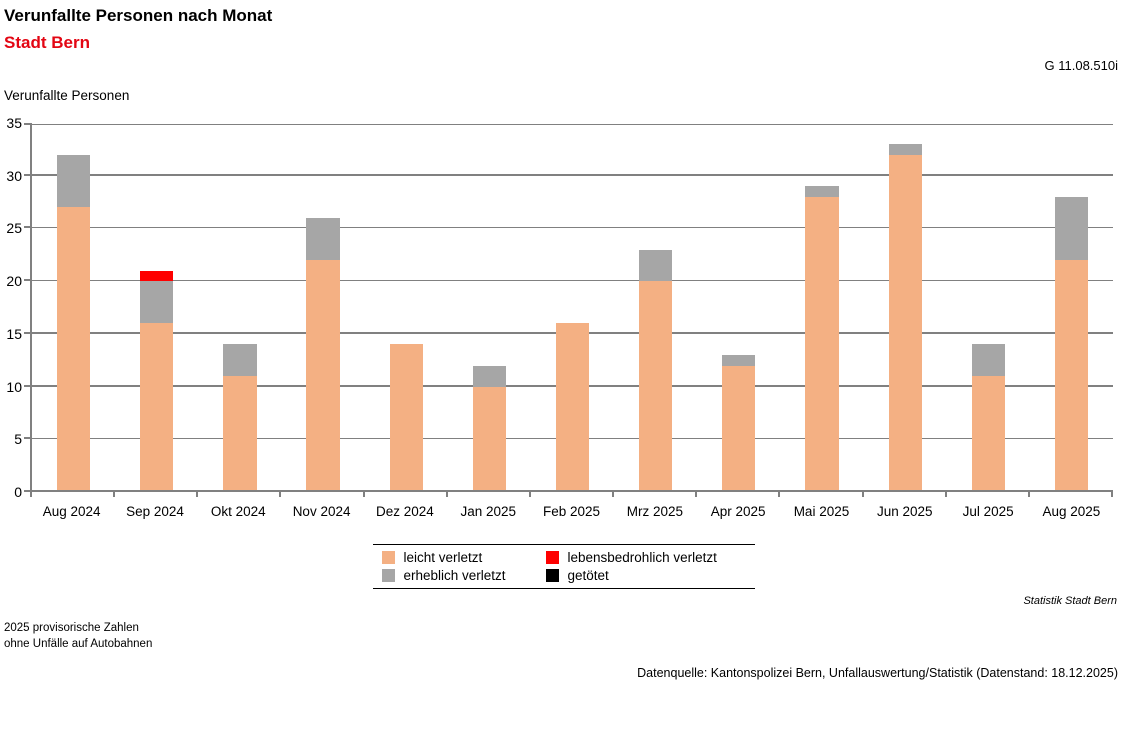 This screenshot has width=1127, height=756. What do you see at coordinates (18, 439) in the screenshot?
I see `y-tick-label: 5` at bounding box center [18, 439].